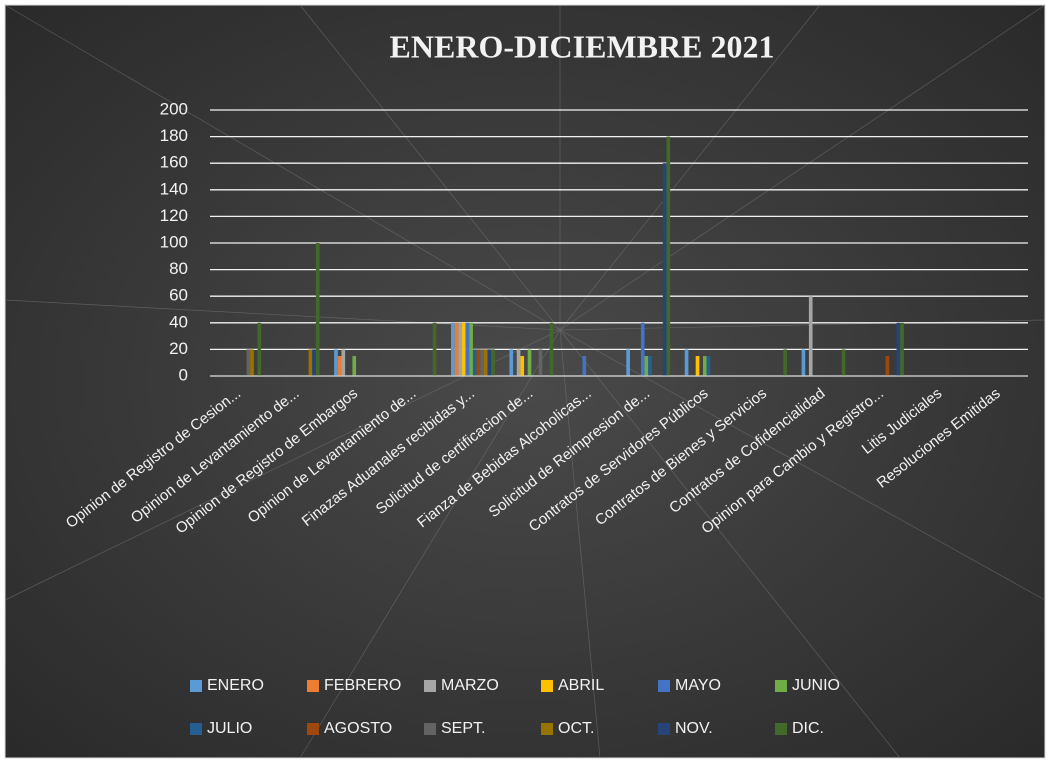 This screenshot has height=763, width=1050. What do you see at coordinates (174, 215) in the screenshot?
I see `y-tick-label: 120` at bounding box center [174, 215].